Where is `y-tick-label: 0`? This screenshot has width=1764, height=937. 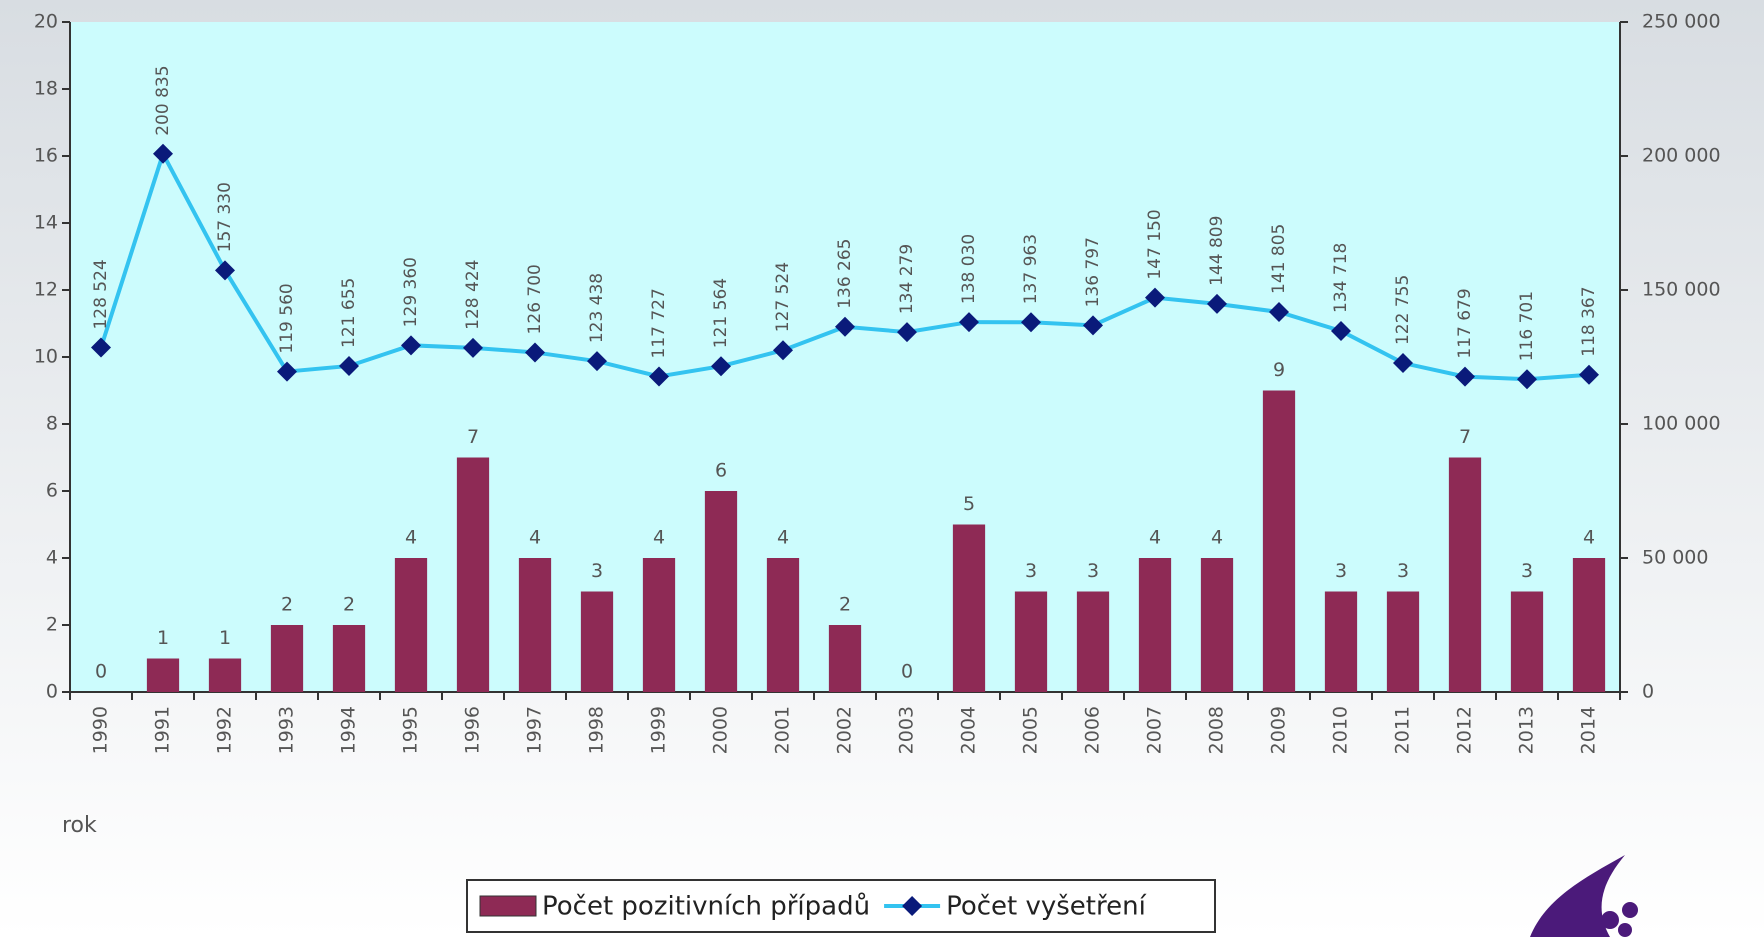 y-tick-label: 0 is located at coordinates (52, 692).